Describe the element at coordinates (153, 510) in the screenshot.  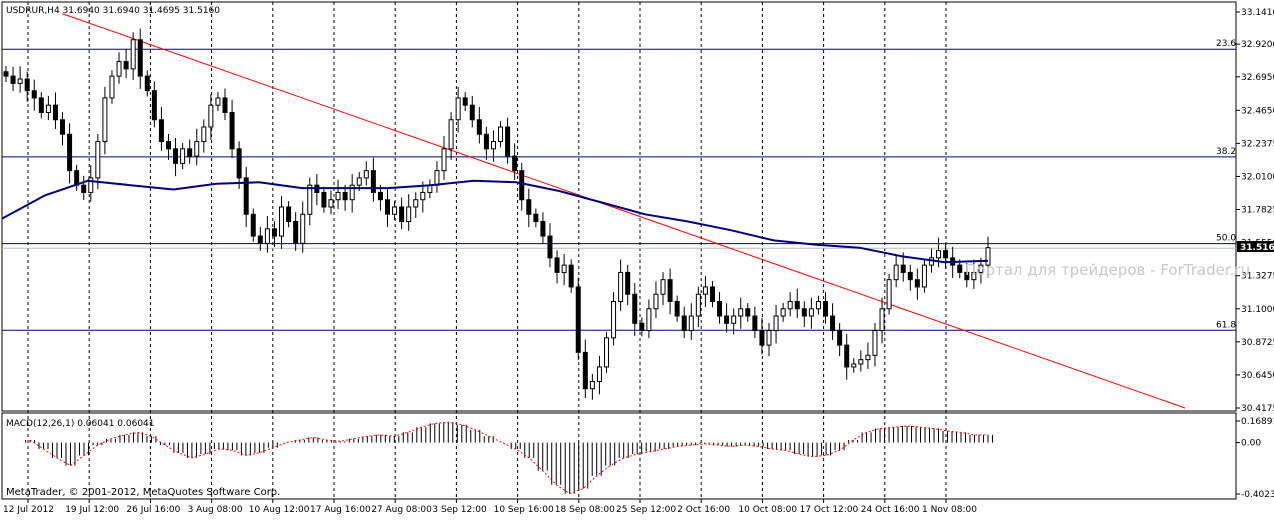
I see `time-tick-label: 26 Jul 16:00` at that location.